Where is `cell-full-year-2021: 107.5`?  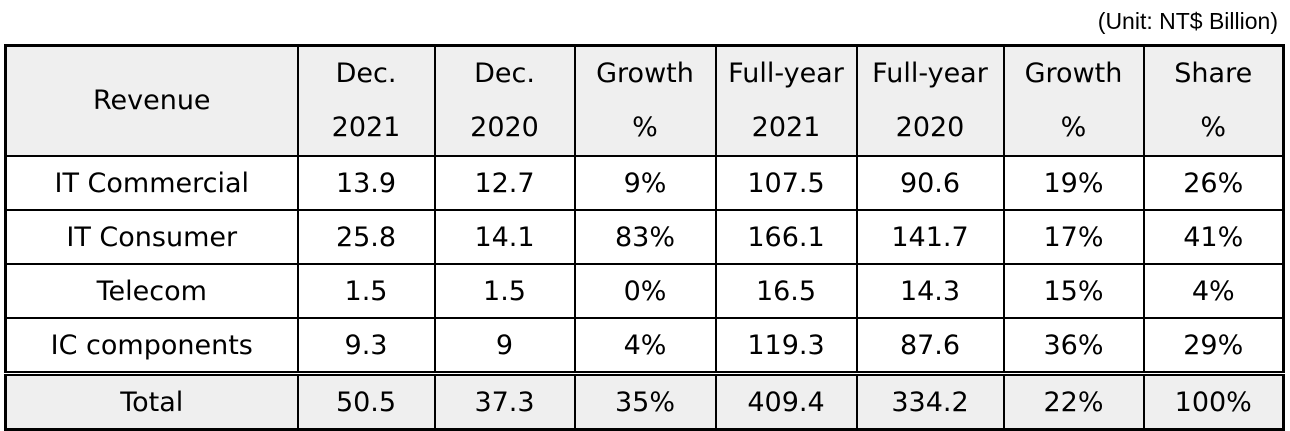
cell-full-year-2021: 107.5 is located at coordinates (786, 183).